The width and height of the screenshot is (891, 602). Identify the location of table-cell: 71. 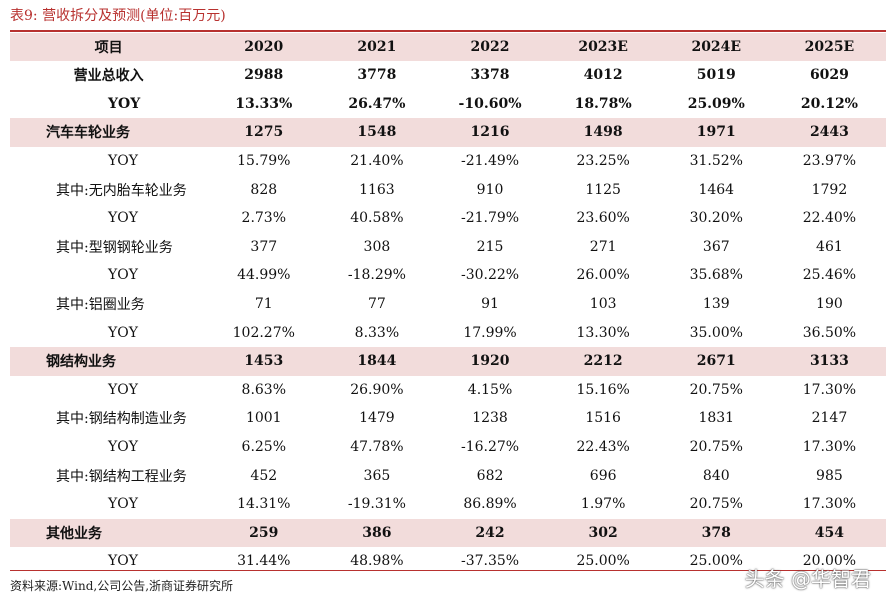
(263, 304).